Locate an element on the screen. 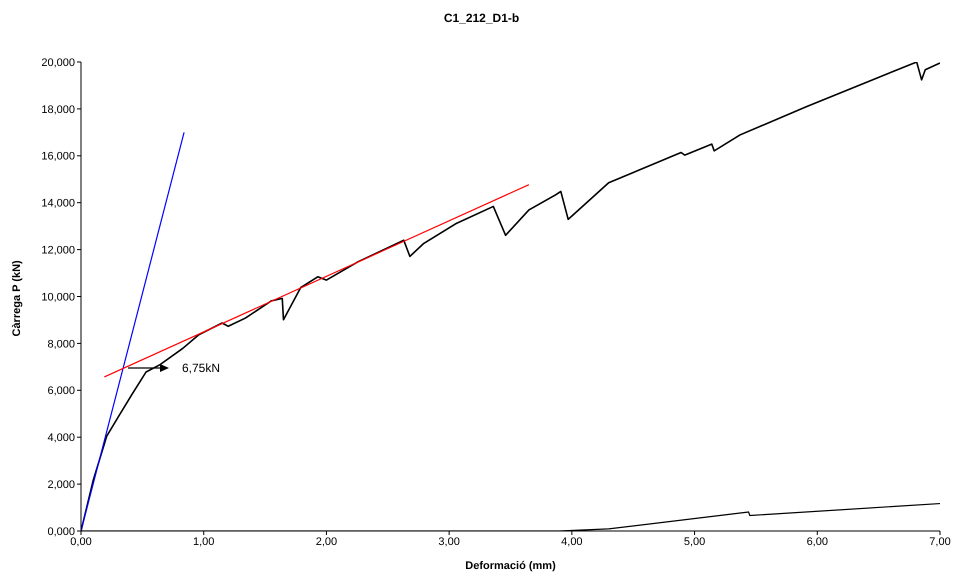  y-tick-label: 8,000 is located at coordinates (61, 344).